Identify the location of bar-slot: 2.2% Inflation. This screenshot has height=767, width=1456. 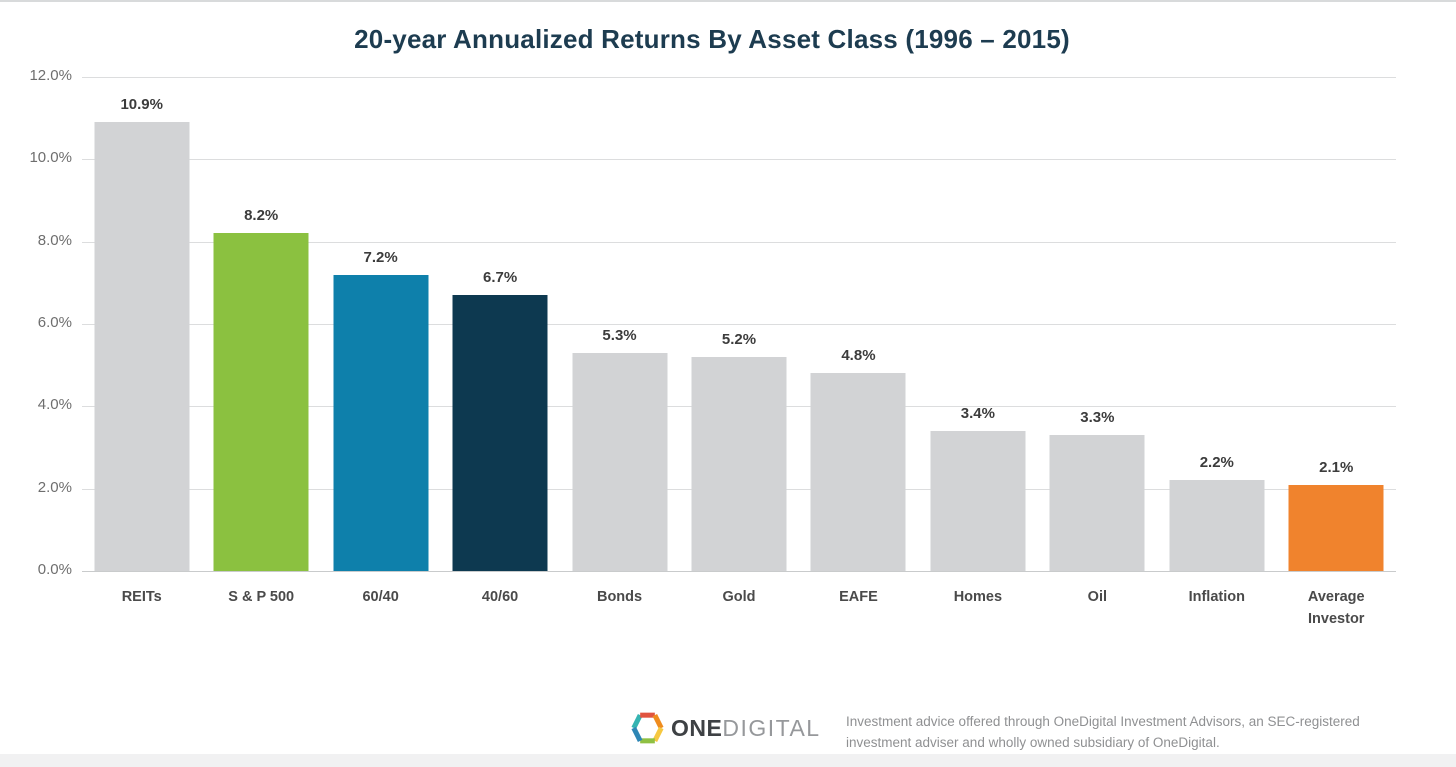
(1216, 341).